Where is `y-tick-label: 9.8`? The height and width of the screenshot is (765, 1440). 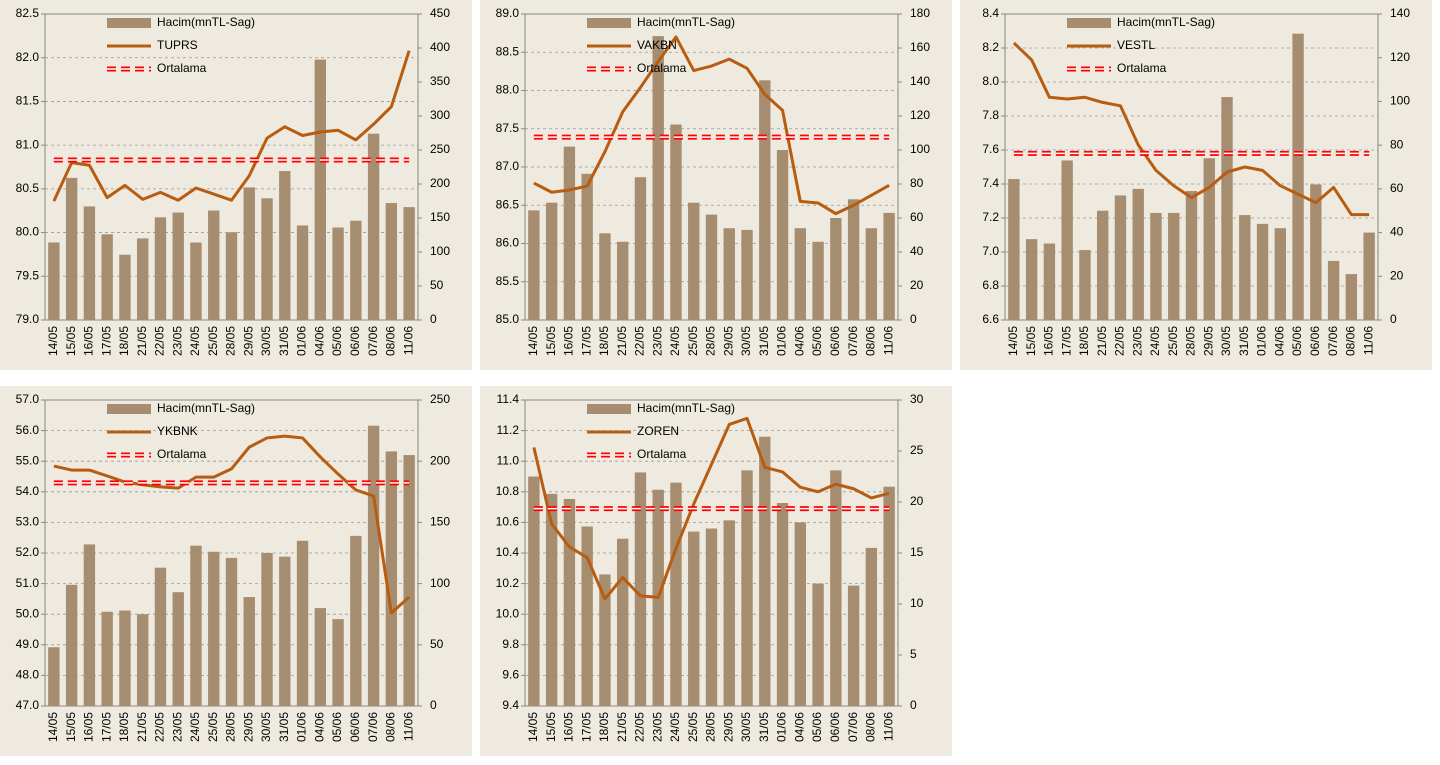
y-tick-label: 9.8 is located at coordinates (510, 644).